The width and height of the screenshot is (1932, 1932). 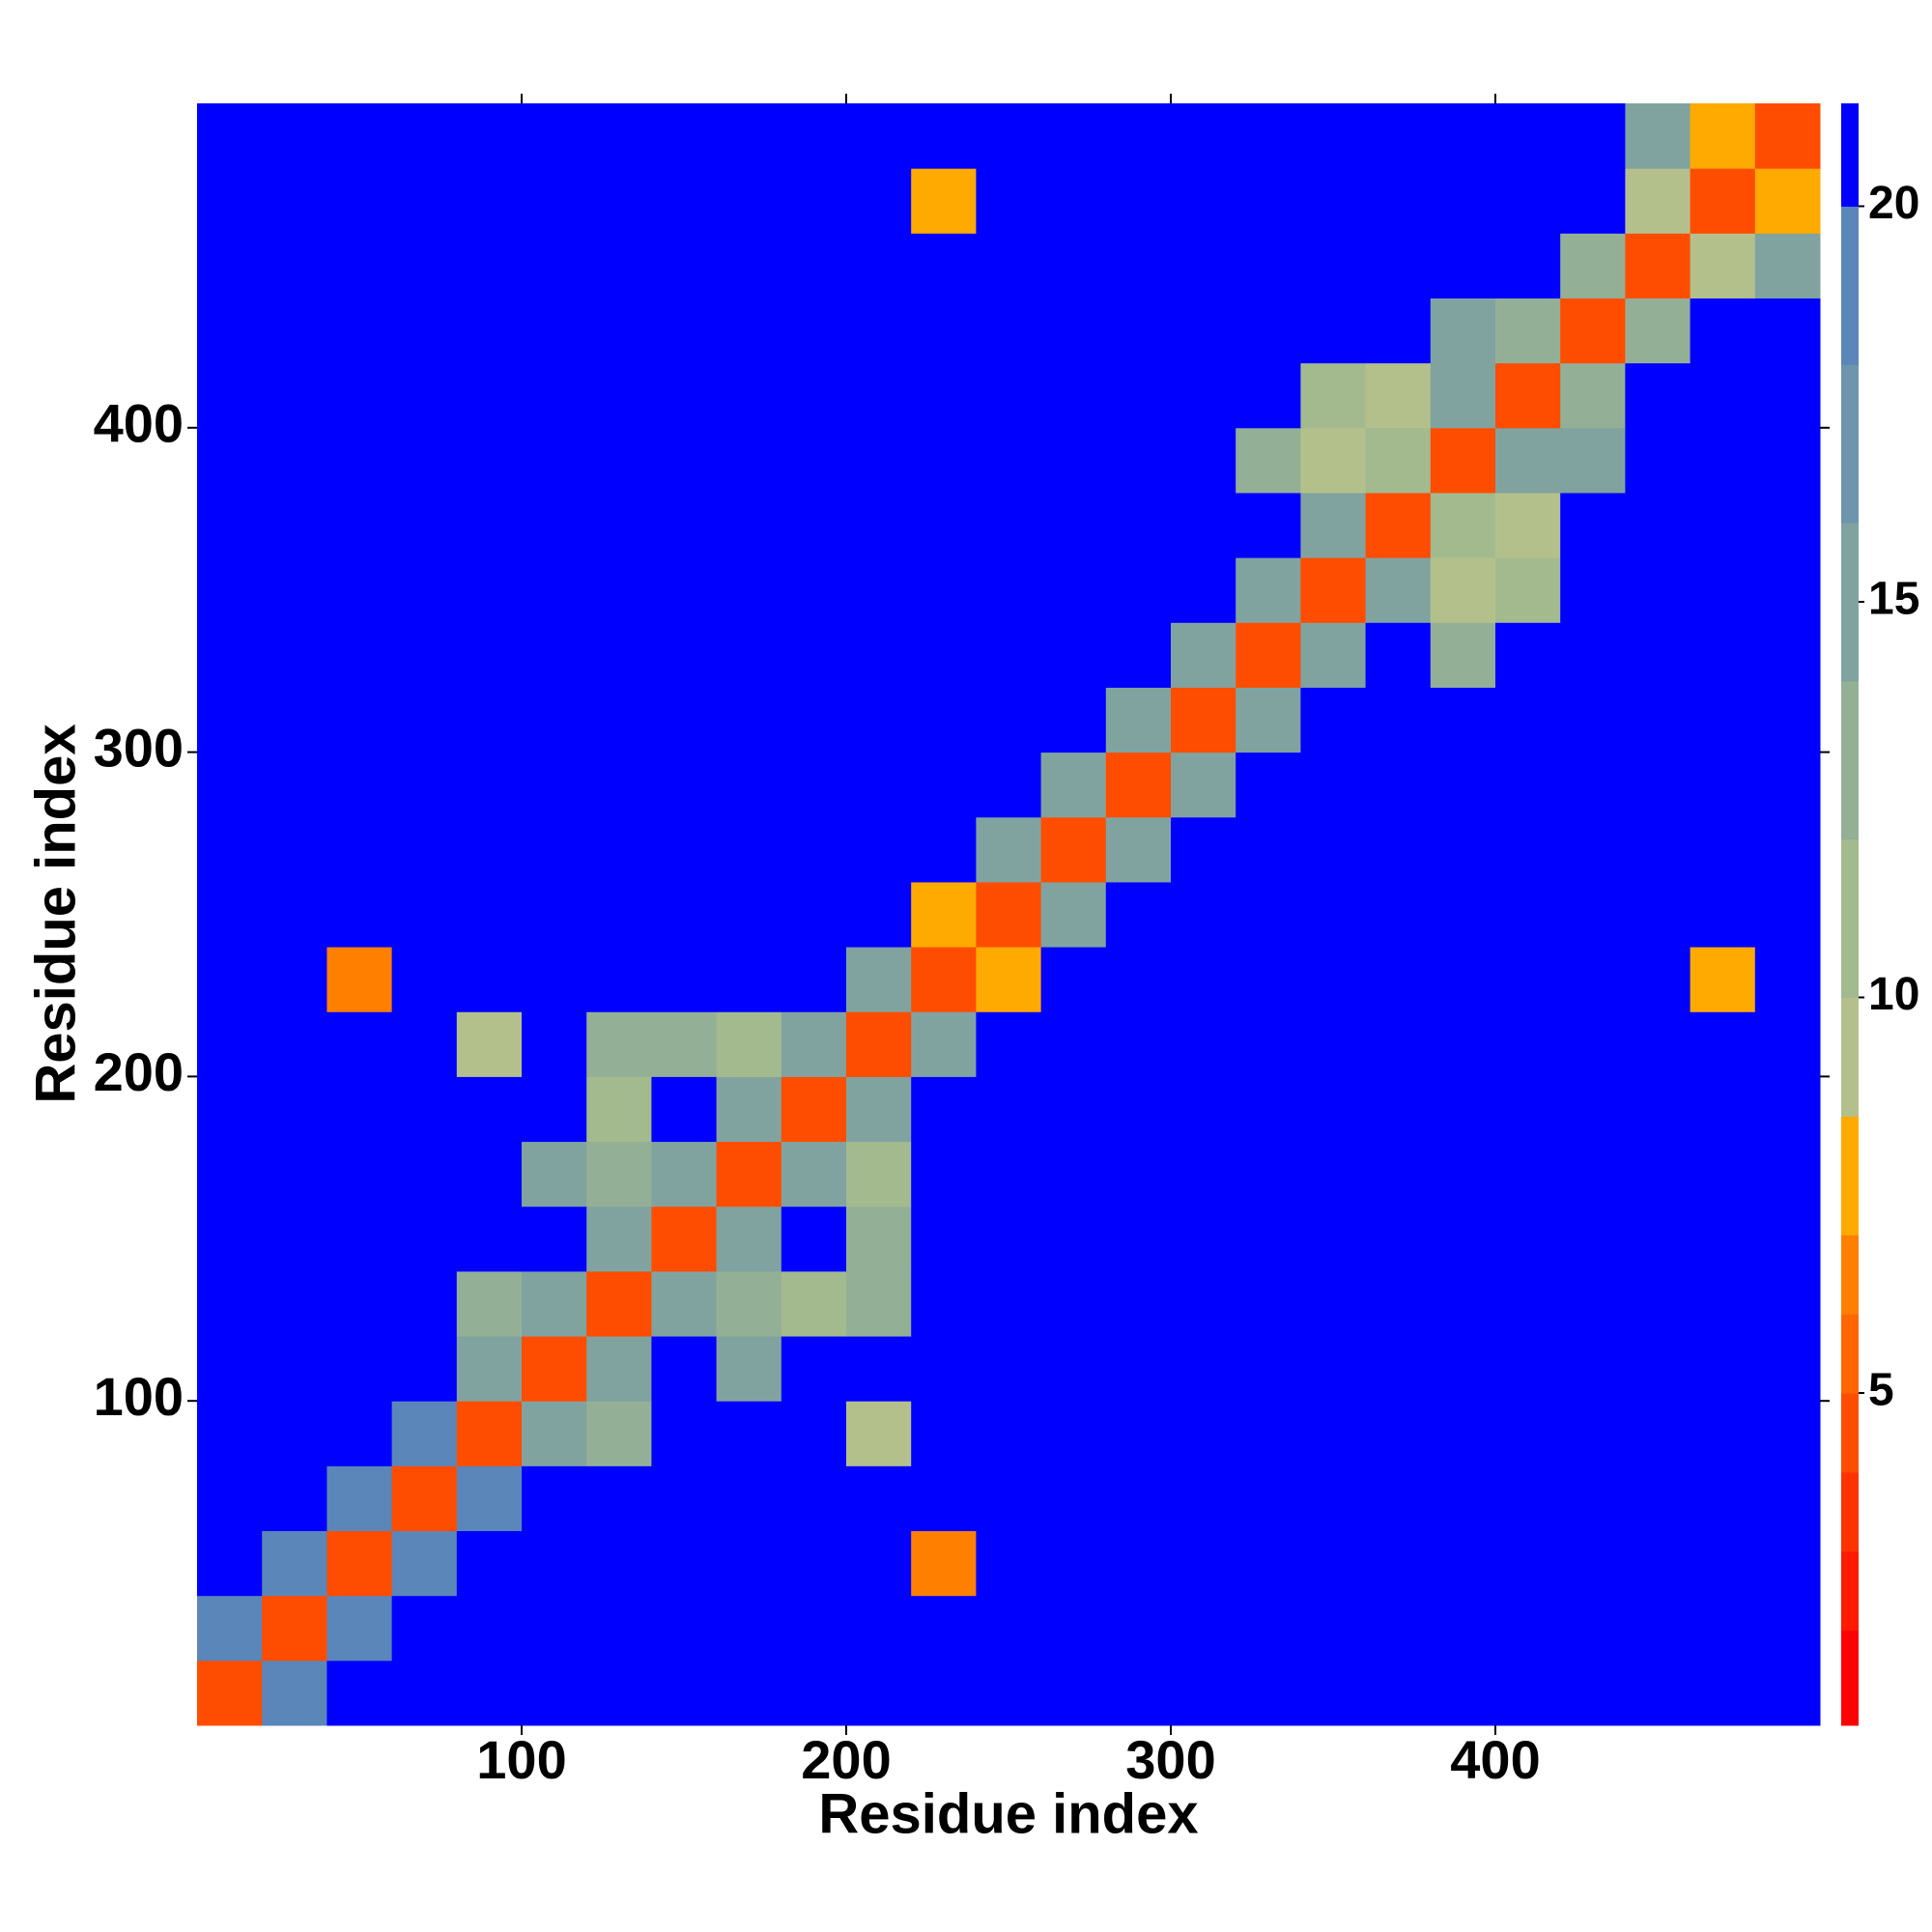 What do you see at coordinates (1495, 1759) in the screenshot?
I see `x-tick-label: 400` at bounding box center [1495, 1759].